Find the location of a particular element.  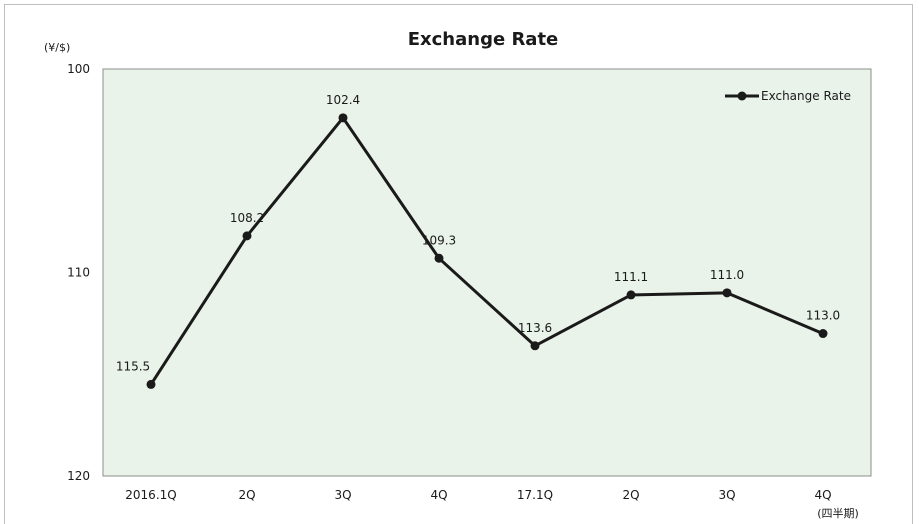

legend: Exchange Rate is located at coordinates (788, 96).